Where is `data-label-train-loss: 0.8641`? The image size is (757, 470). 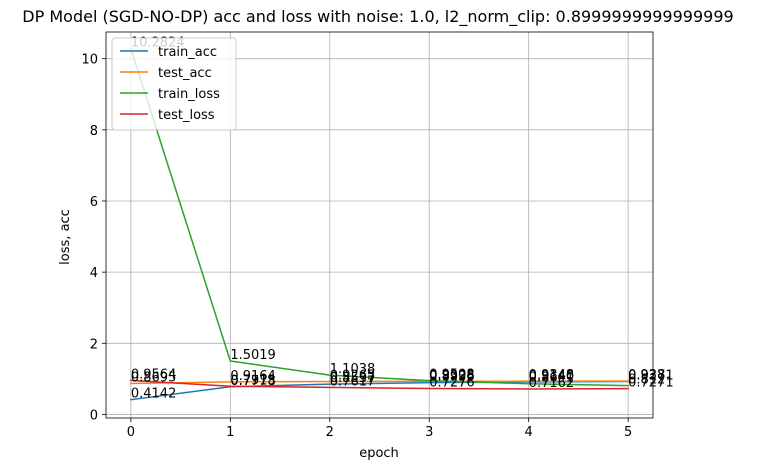 data-label-train-loss: 0.8641 is located at coordinates (552, 378).